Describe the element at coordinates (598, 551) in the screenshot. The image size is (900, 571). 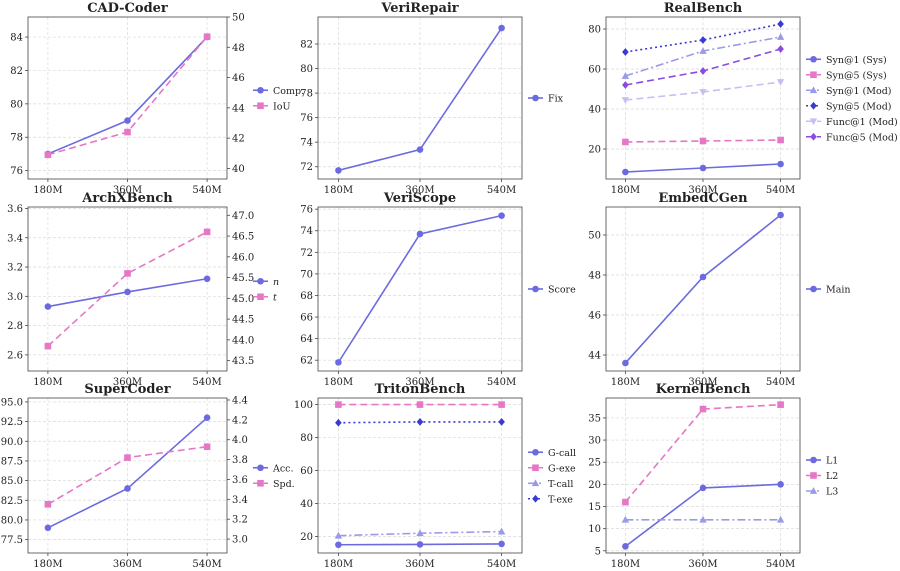
I see `y-tick-label: 5` at that location.